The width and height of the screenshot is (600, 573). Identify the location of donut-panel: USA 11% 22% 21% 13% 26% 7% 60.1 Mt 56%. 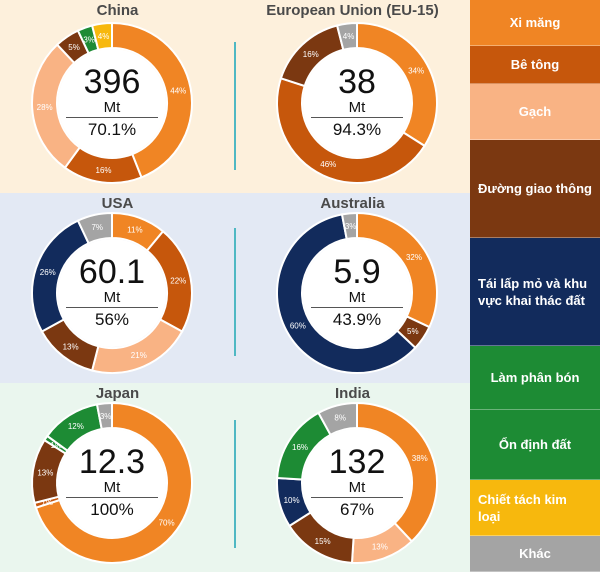
(117, 288).